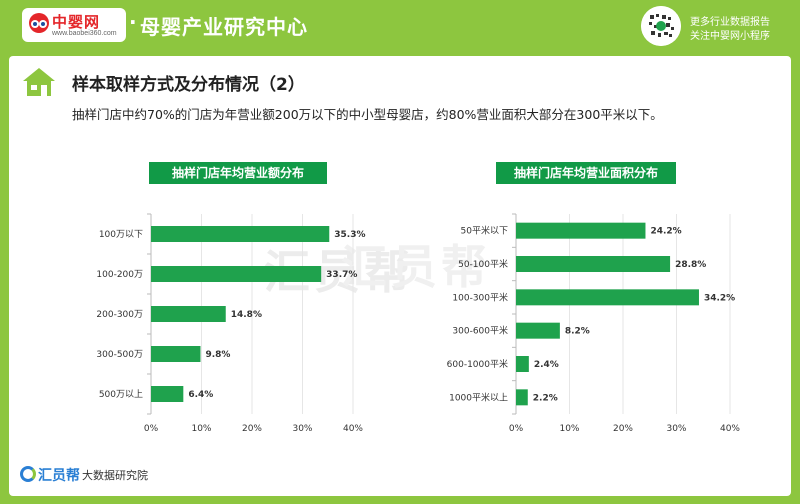 Image resolution: width=800 pixels, height=504 pixels. Describe the element at coordinates (119, 355) in the screenshot. I see `revenue-category-label: 300-500万` at that location.